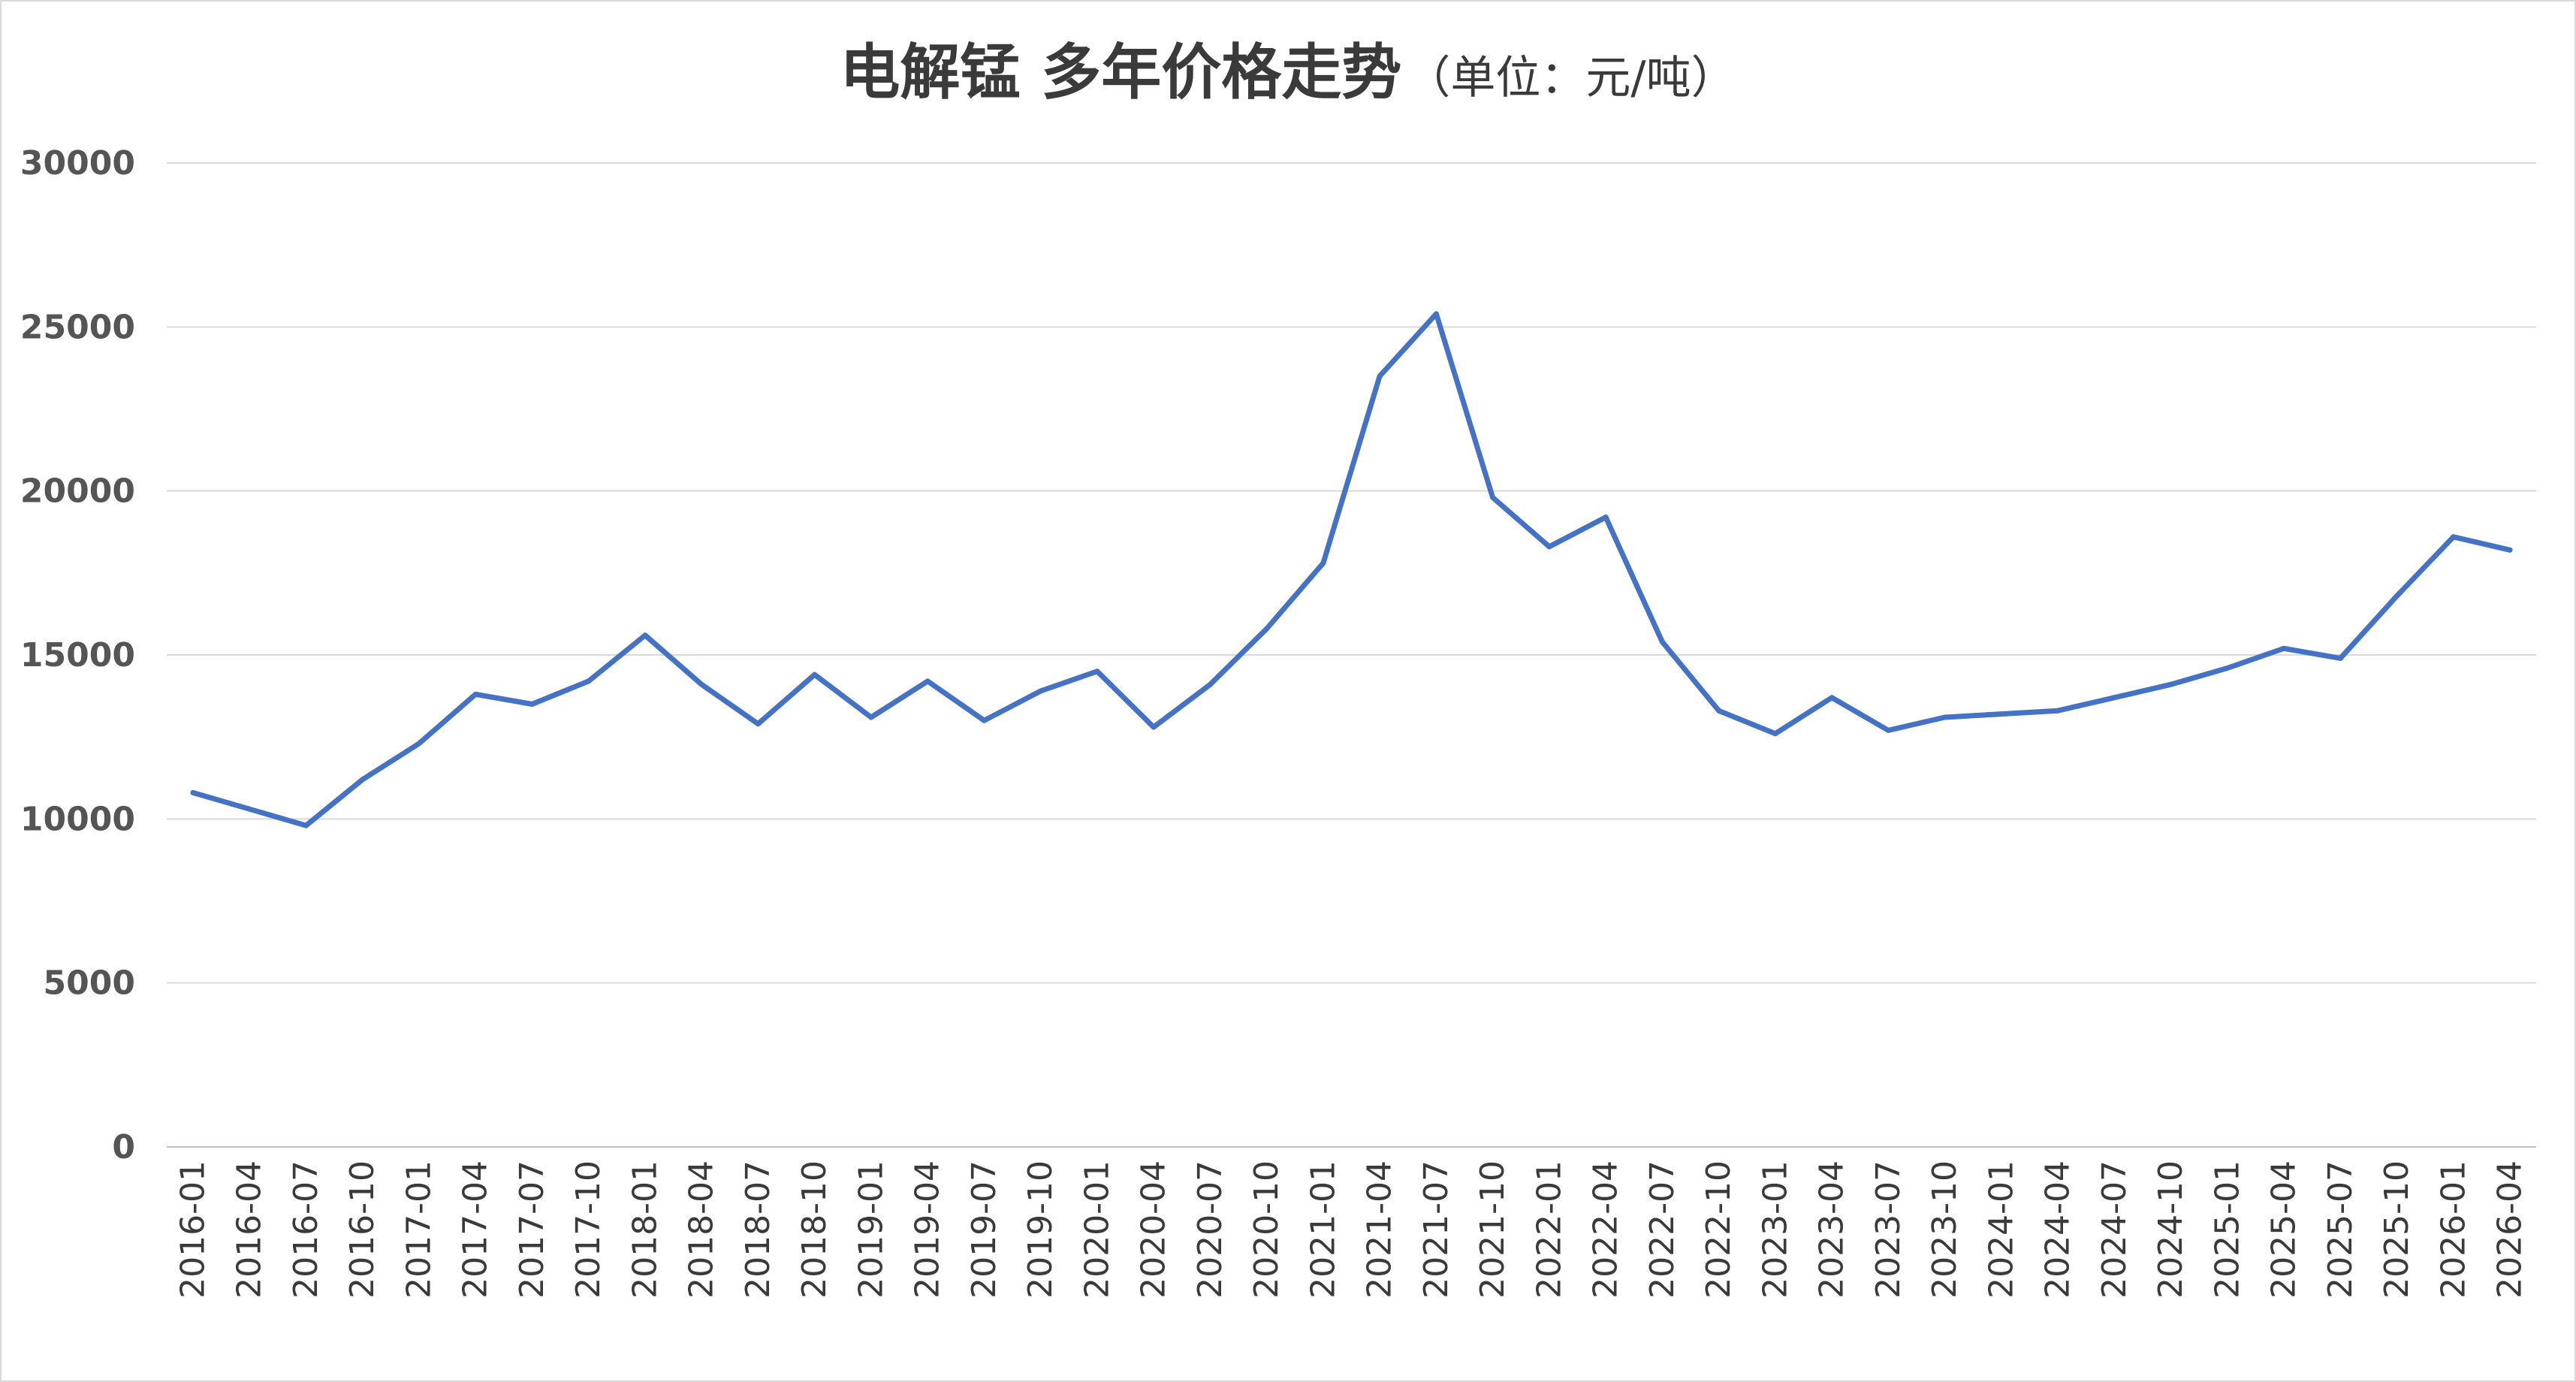  What do you see at coordinates (250, 1229) in the screenshot?
I see `x-tick-label: 2016-04` at bounding box center [250, 1229].